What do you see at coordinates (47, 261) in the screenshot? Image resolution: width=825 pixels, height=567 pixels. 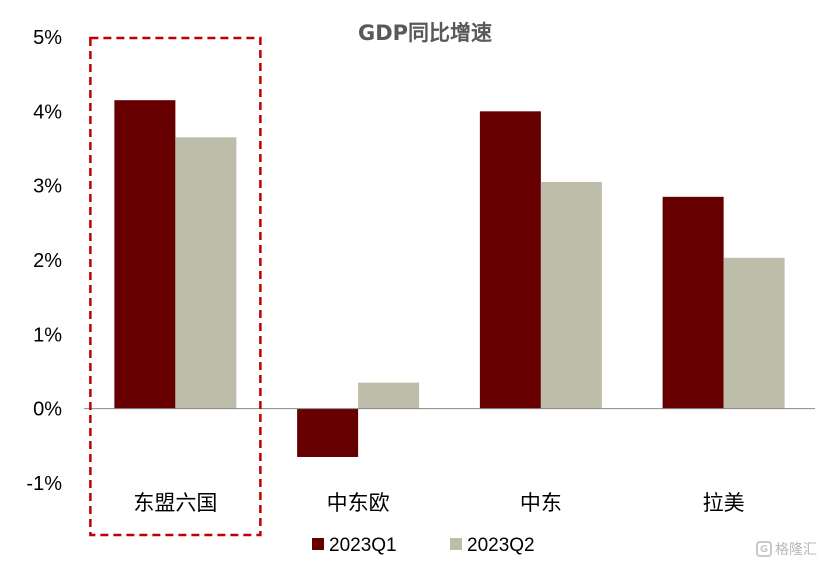 I see `y-tick-label: 2%` at bounding box center [47, 261].